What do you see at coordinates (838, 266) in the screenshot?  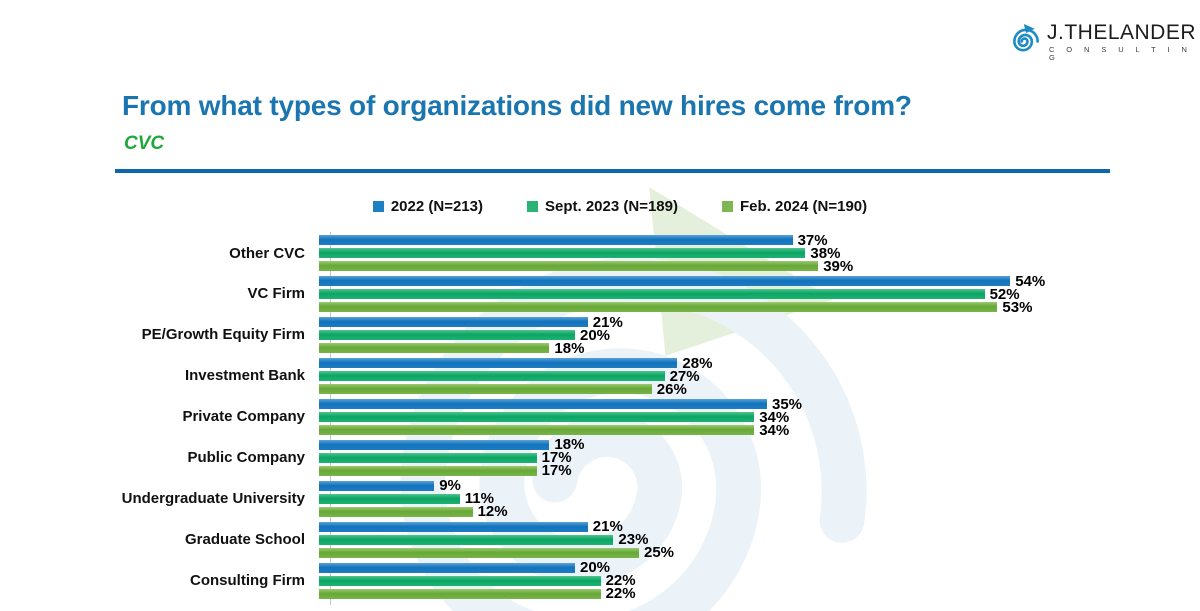 I see `bar-value-label: 39%` at bounding box center [838, 266].